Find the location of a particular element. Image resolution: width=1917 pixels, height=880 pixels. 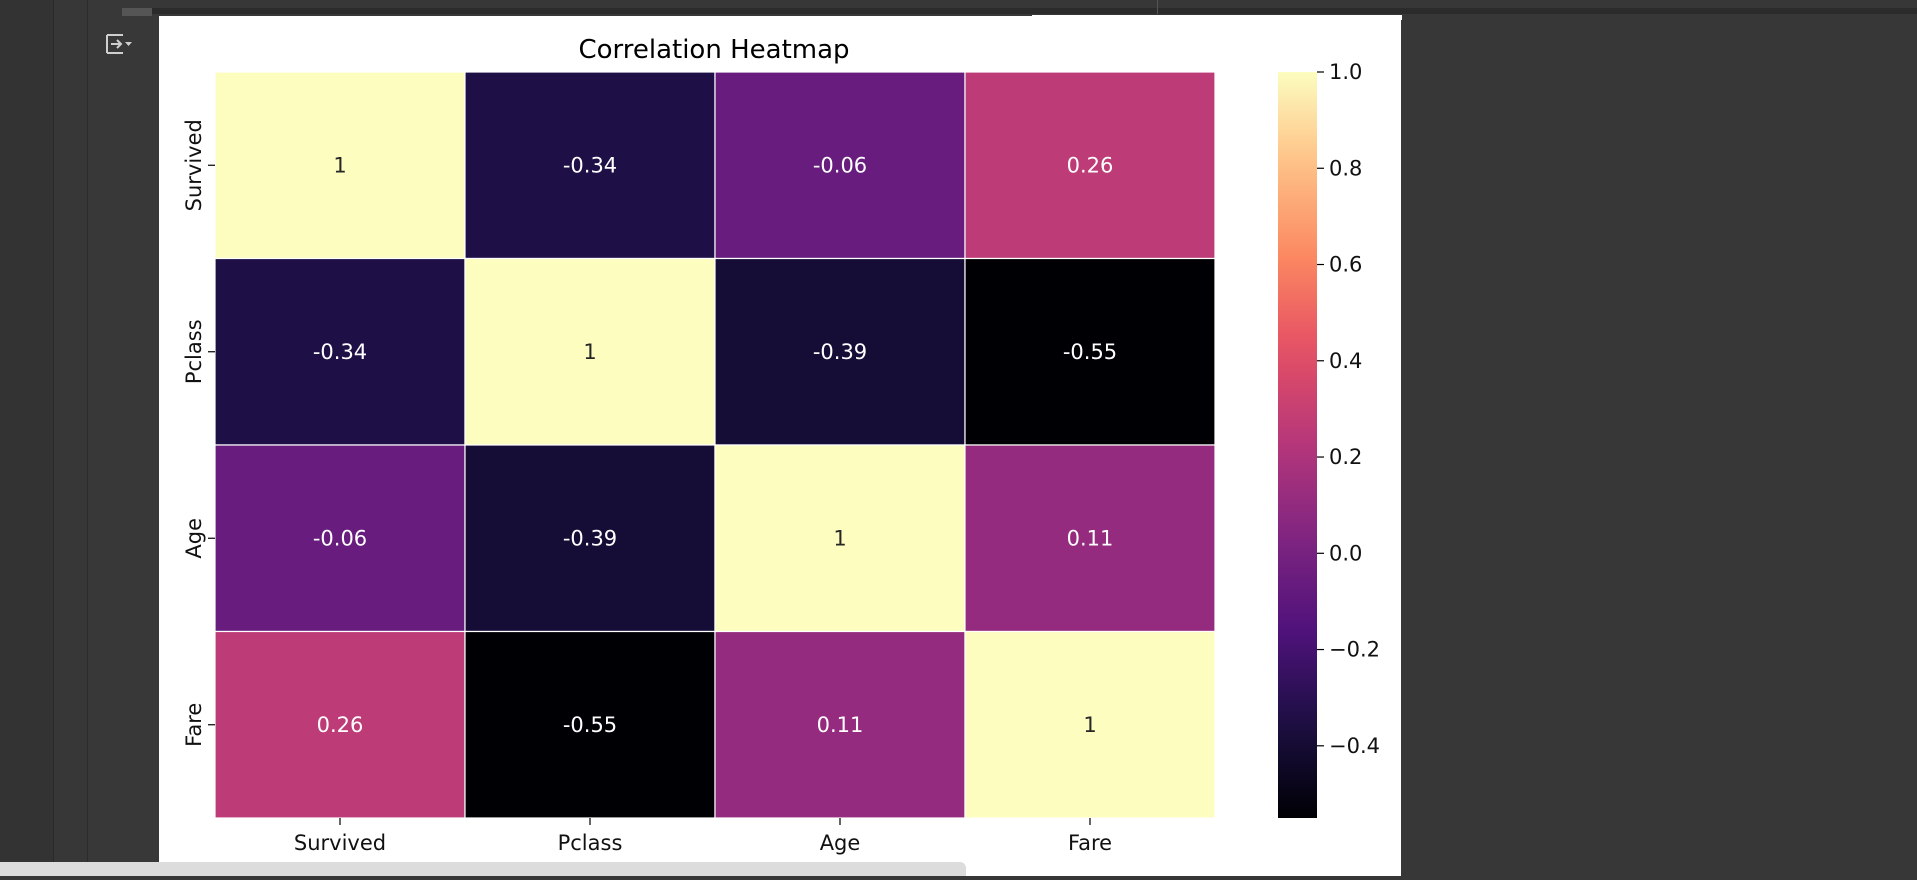

colorbar-tick-label: 1.0 is located at coordinates (1345, 72).